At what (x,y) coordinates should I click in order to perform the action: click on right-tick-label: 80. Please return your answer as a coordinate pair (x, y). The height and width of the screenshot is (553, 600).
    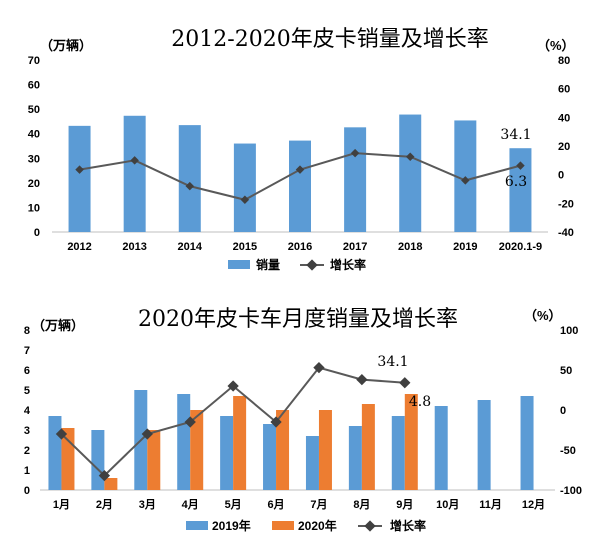
    Looking at the image, I should click on (564, 61).